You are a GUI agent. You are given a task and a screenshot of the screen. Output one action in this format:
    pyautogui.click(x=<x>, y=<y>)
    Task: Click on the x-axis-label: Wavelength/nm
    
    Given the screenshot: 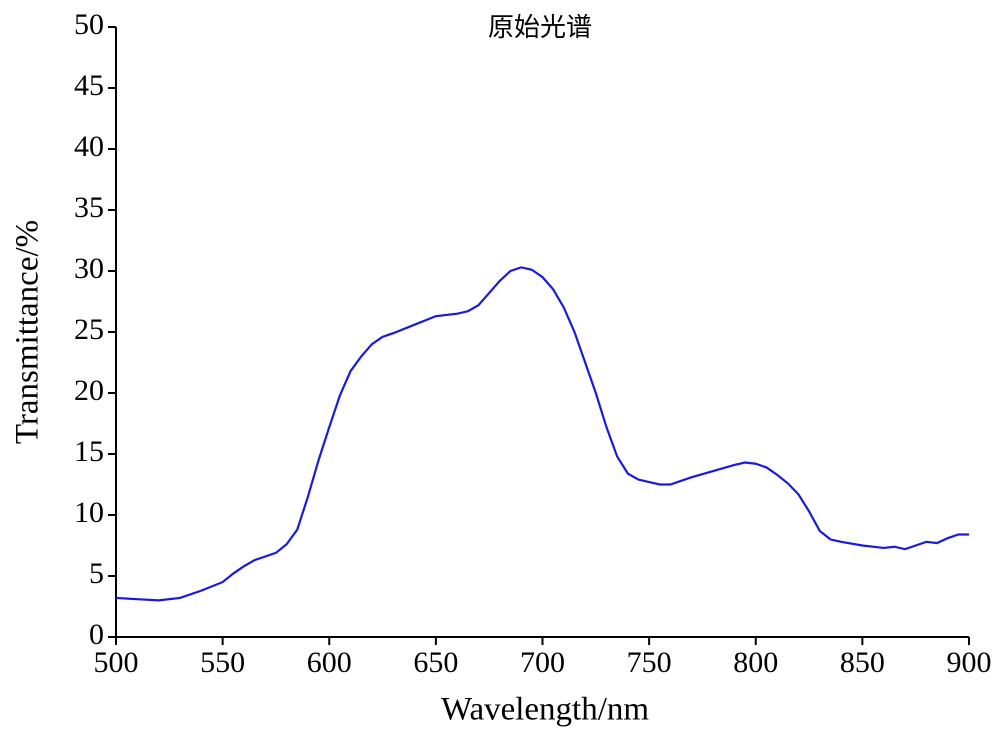 What is the action you would take?
    pyautogui.click(x=545, y=710)
    